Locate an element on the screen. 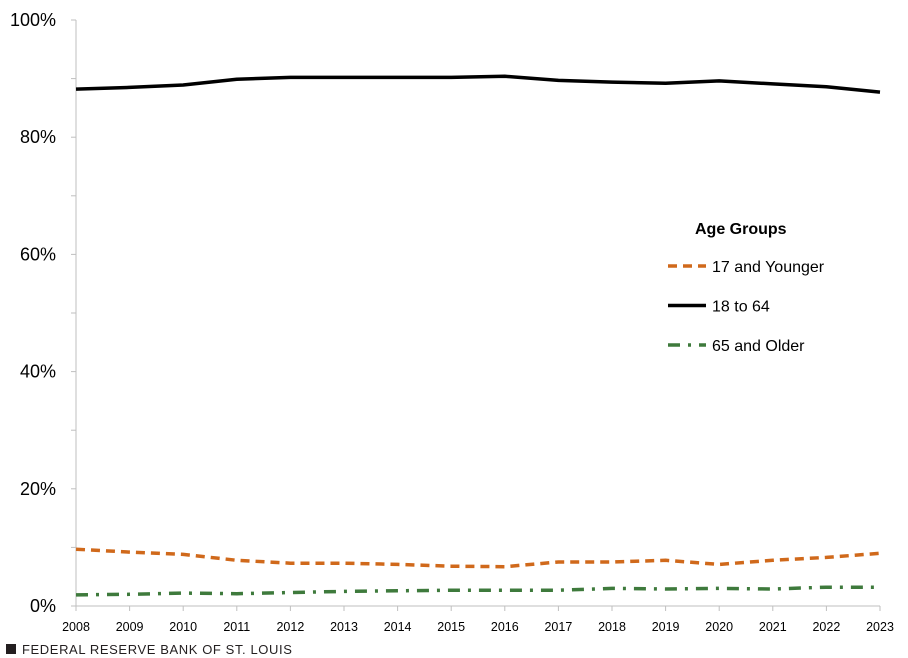 Image resolution: width=908 pixels, height=658 pixels. footer-square-icon is located at coordinates (11, 649).